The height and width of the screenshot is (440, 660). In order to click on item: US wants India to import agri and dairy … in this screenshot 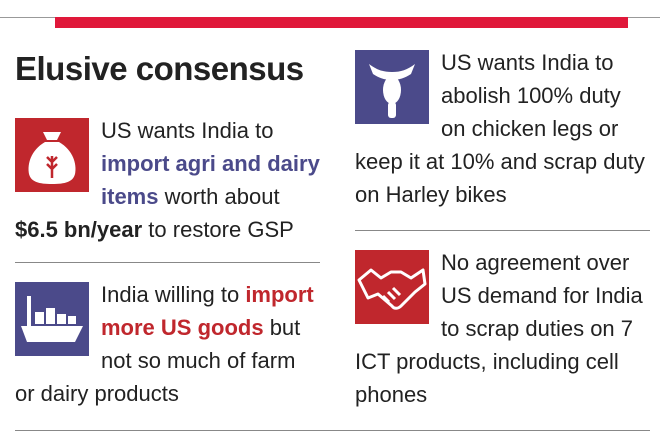, I will do `click(167, 180)`.